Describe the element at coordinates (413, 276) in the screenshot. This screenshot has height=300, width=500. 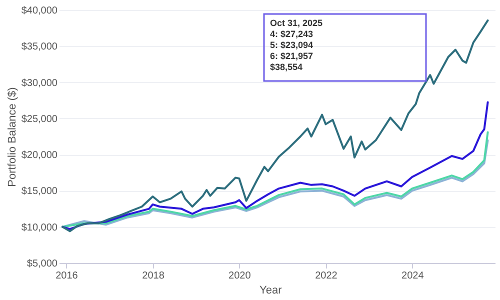
I see `x-tick-label: 2024` at that location.